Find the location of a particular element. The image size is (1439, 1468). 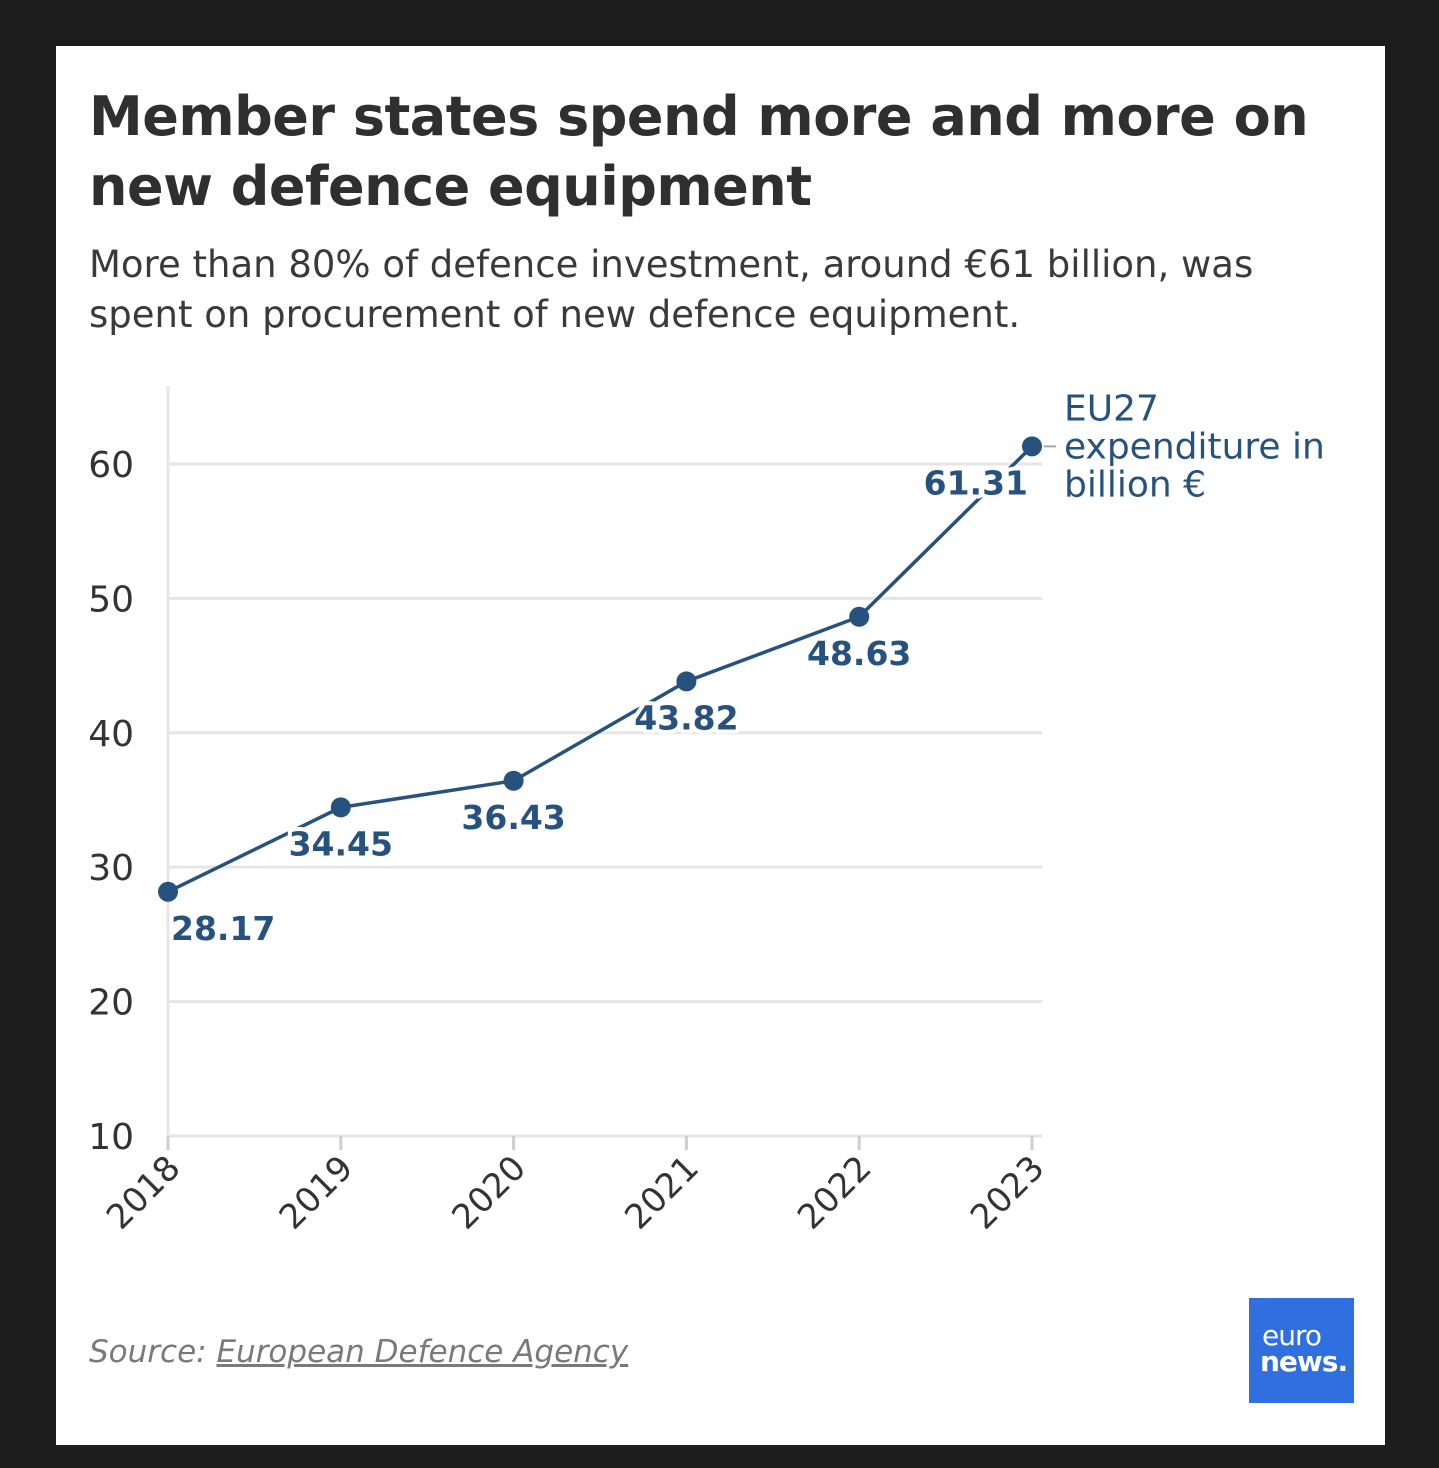

series-name-line: expenditure in is located at coordinates (1194, 446).